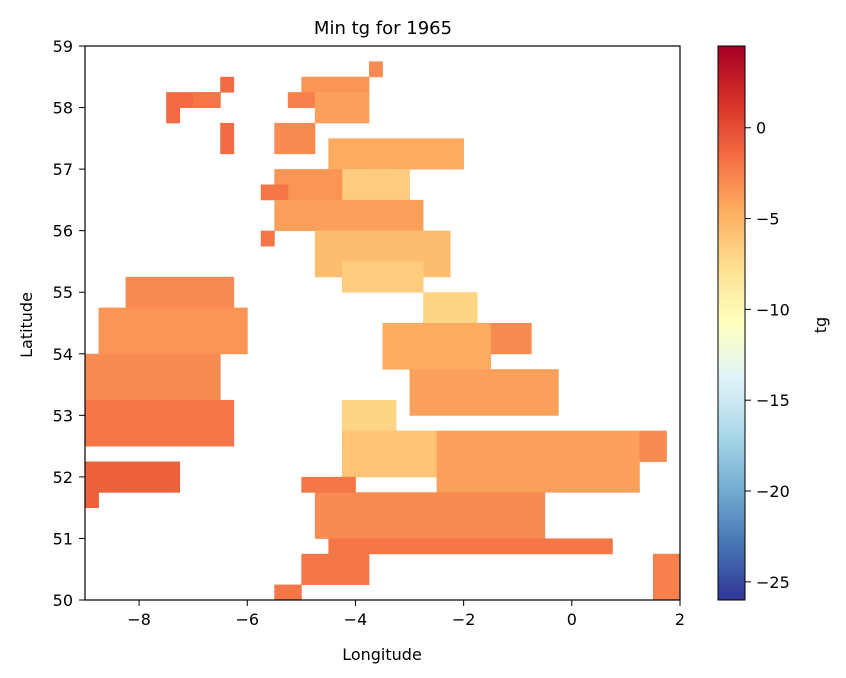 This screenshot has height=678, width=846. What do you see at coordinates (69, 323) in the screenshot?
I see `y-axis-ticks: 50 51 52 53 54 55 56 57 58 59` at bounding box center [69, 323].